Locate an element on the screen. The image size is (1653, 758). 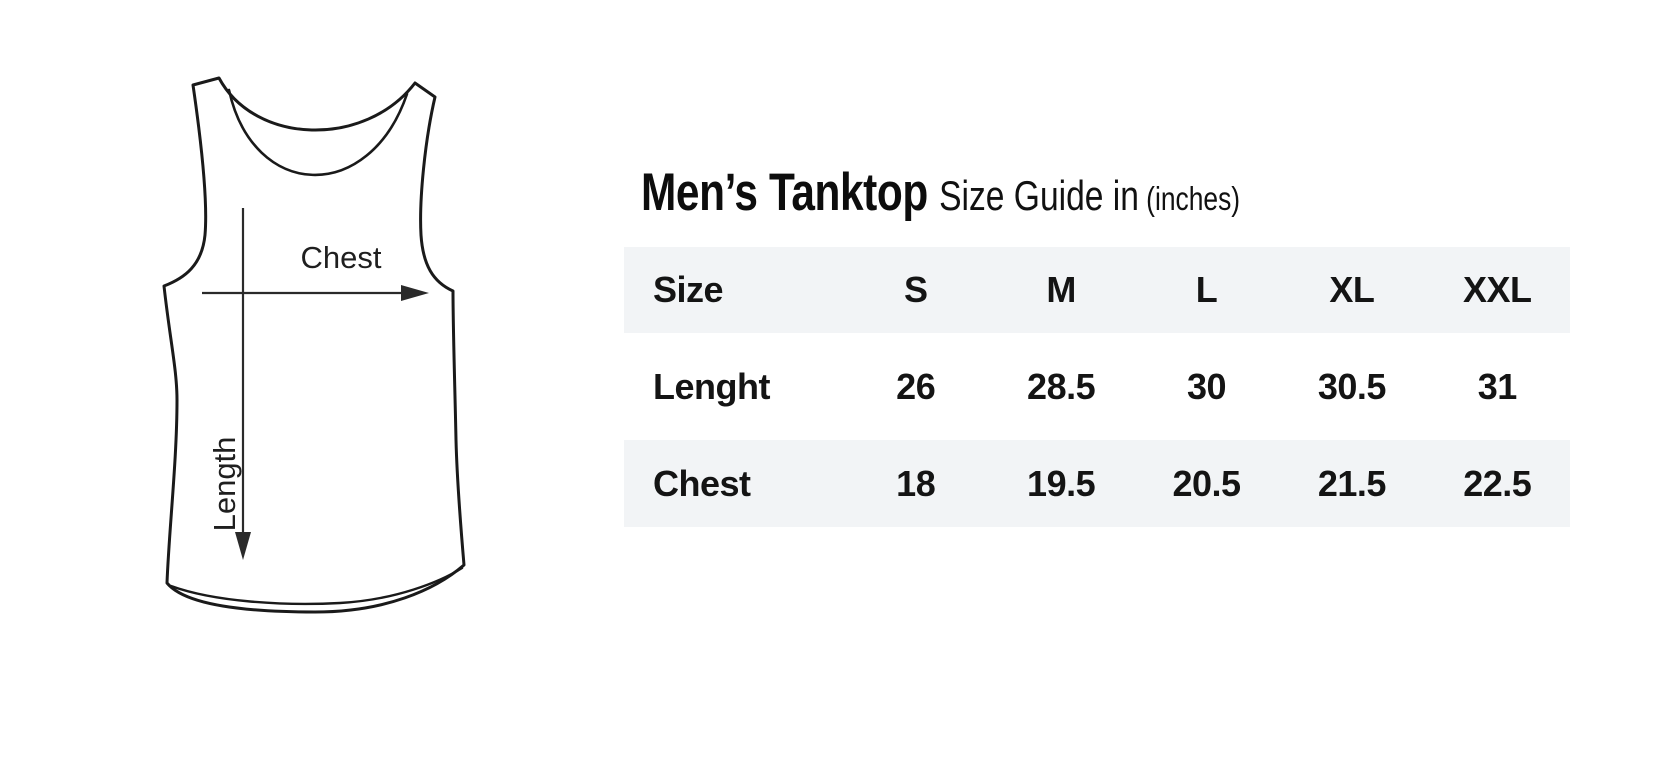
tanktop-diagram: Chest Length is located at coordinates (314, 345).